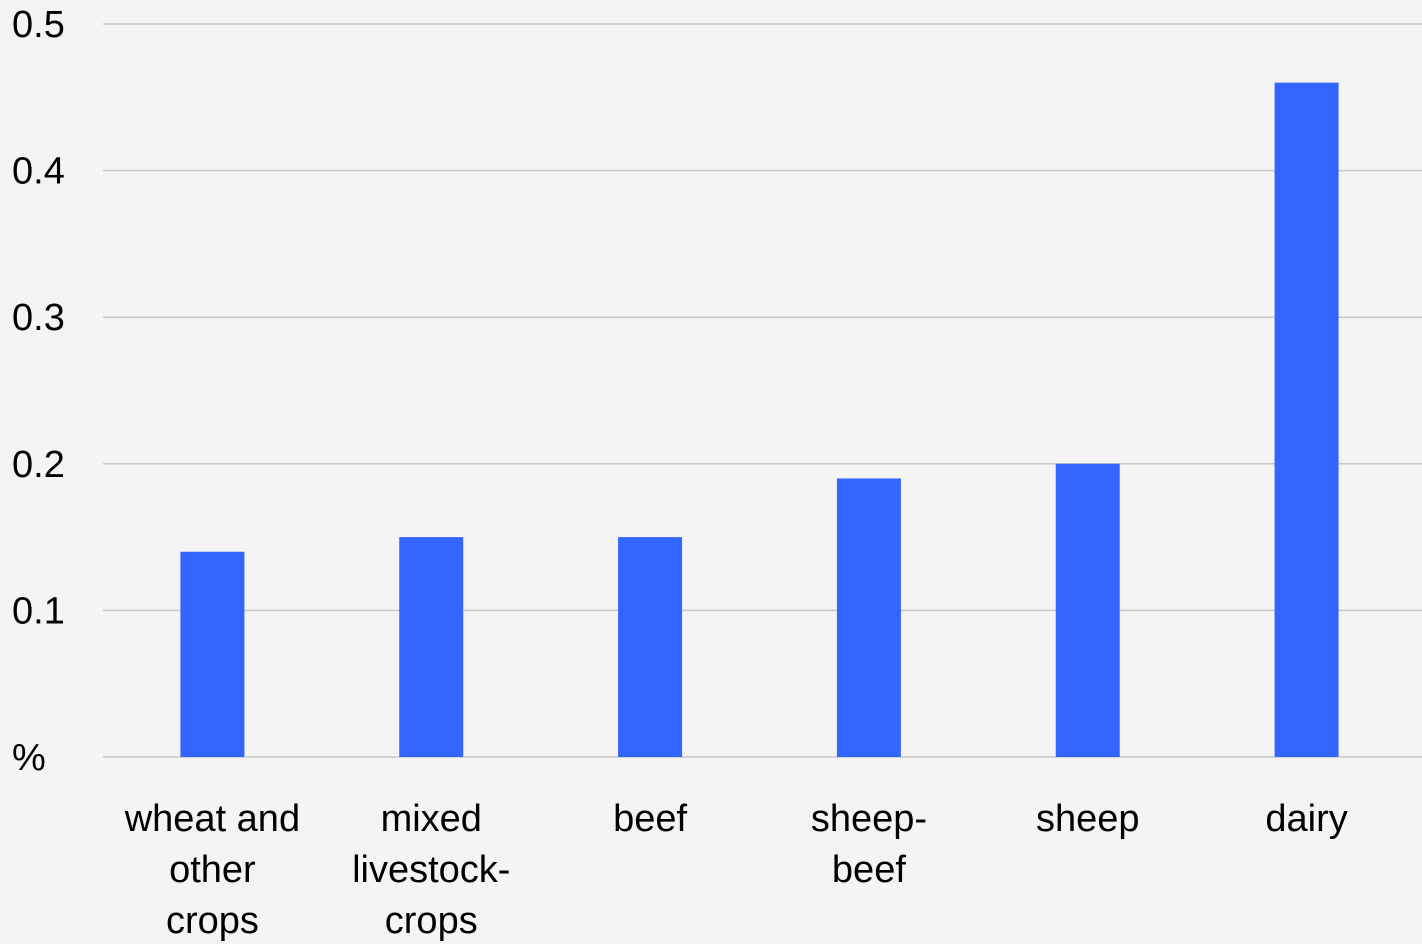  What do you see at coordinates (29, 758) in the screenshot?
I see `y-tick-label: %` at bounding box center [29, 758].